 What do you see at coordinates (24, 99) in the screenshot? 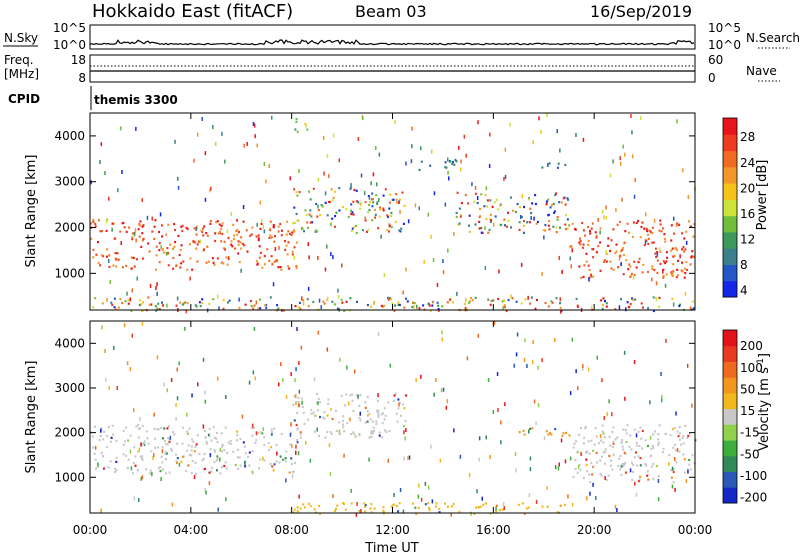
I see `cpid-label: CPID` at bounding box center [24, 99].